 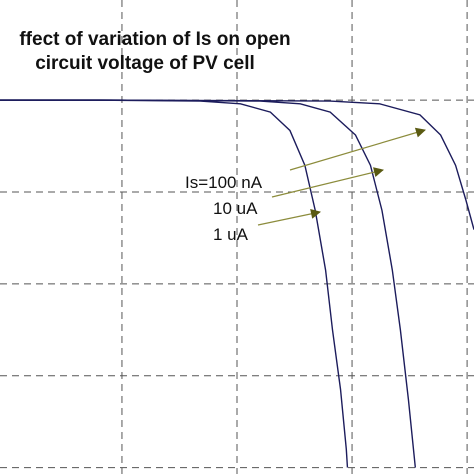 What do you see at coordinates (224, 182) in the screenshot?
I see `annotation: Is=100 nA` at bounding box center [224, 182].